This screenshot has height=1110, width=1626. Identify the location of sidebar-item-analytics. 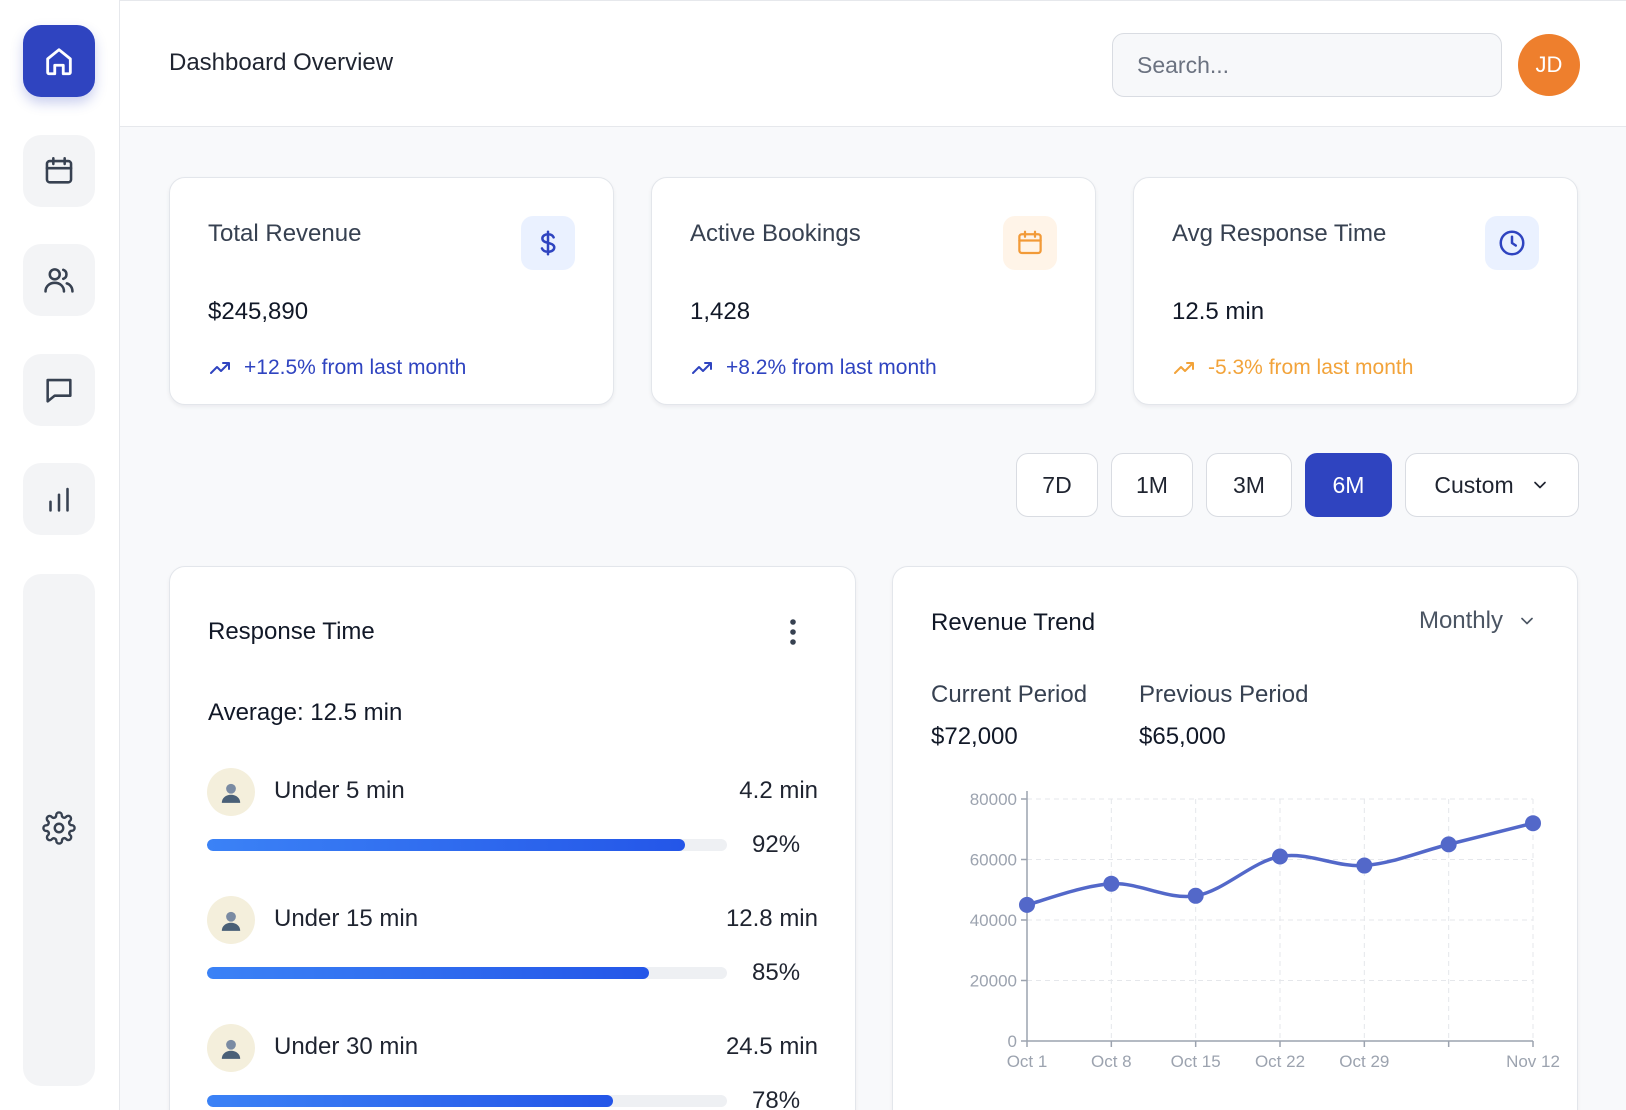
(59, 499).